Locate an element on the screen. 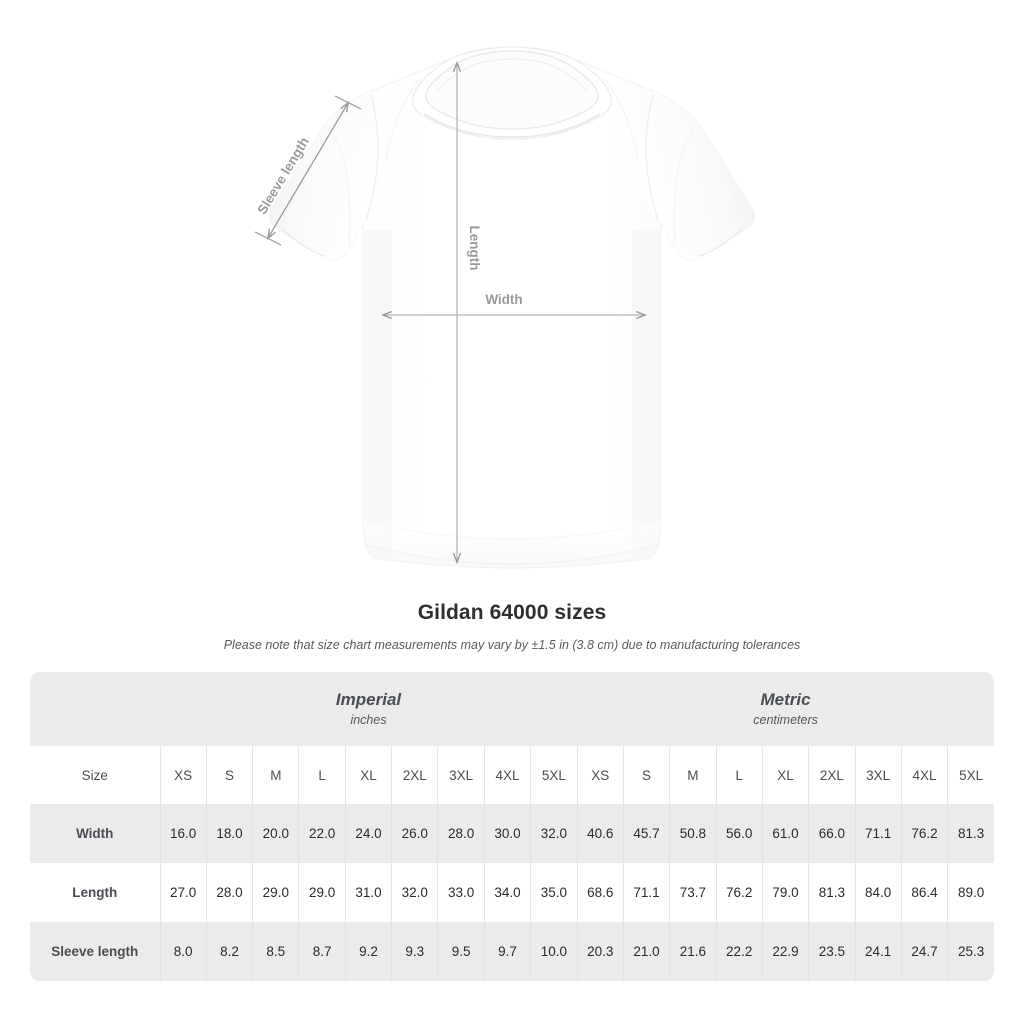  cell-metric-4xl: 24.7 is located at coordinates (924, 951).